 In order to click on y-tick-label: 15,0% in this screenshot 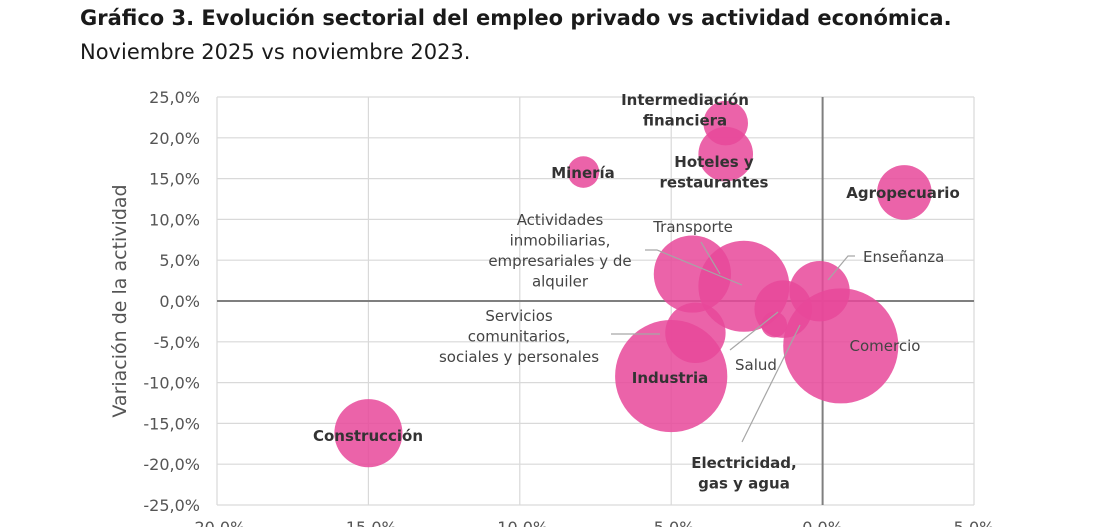, I will do `click(174, 179)`.